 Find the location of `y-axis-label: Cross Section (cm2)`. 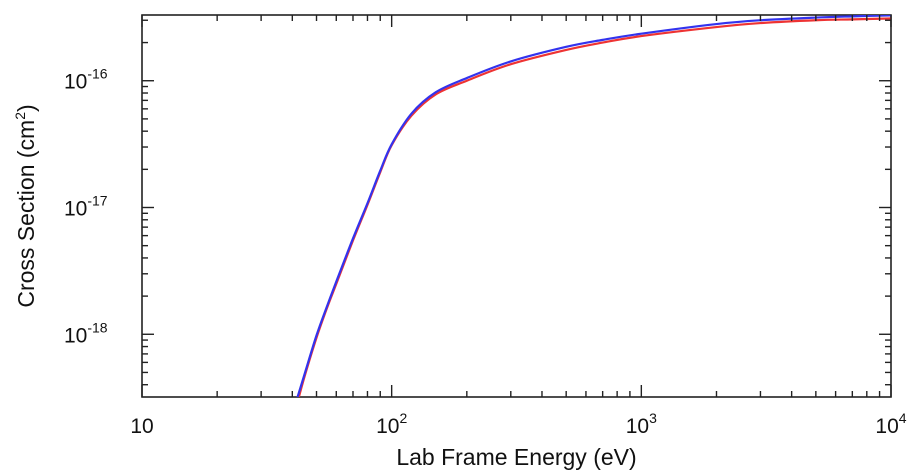

y-axis-label: Cross Section (cm2) is located at coordinates (25, 205).